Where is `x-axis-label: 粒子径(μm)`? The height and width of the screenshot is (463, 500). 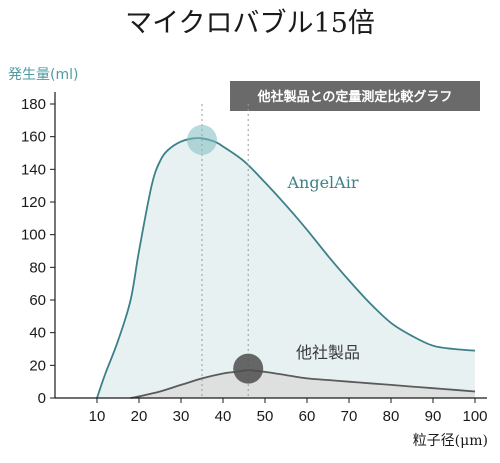
x-axis-label: 粒子径(μm) is located at coordinates (450, 441).